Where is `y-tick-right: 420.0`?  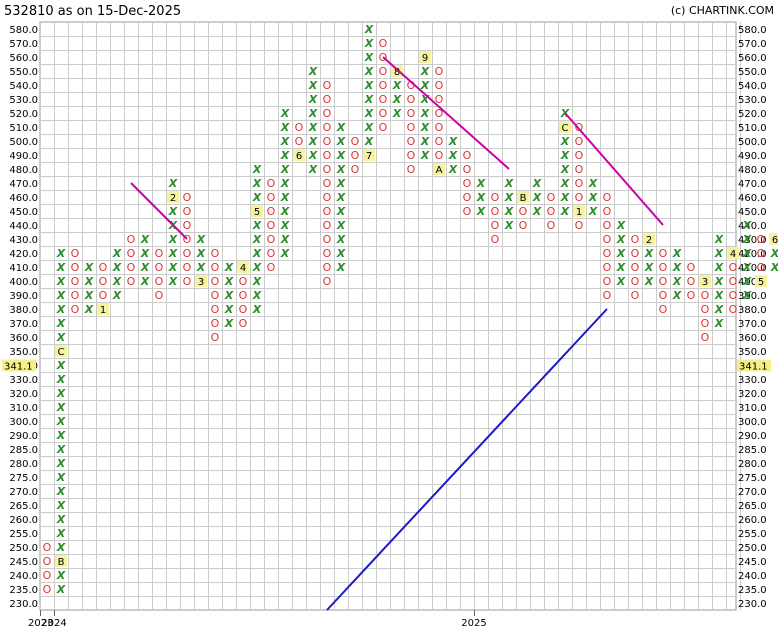 y-tick-right: 420.0 is located at coordinates (752, 254).